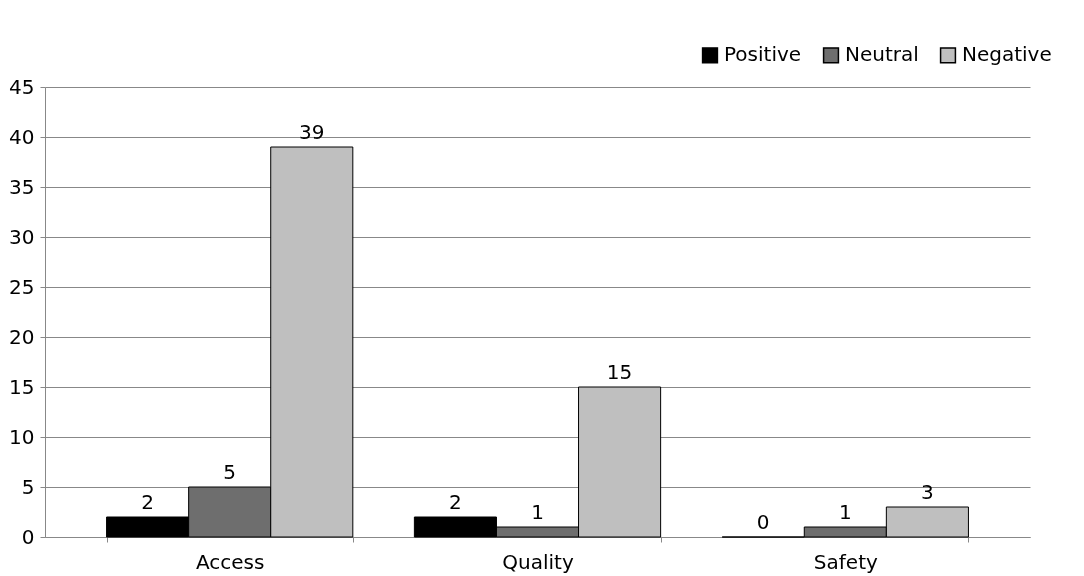 This screenshot has height=576, width=1084. Describe the element at coordinates (312, 132) in the screenshot. I see `data-label: 39` at that location.